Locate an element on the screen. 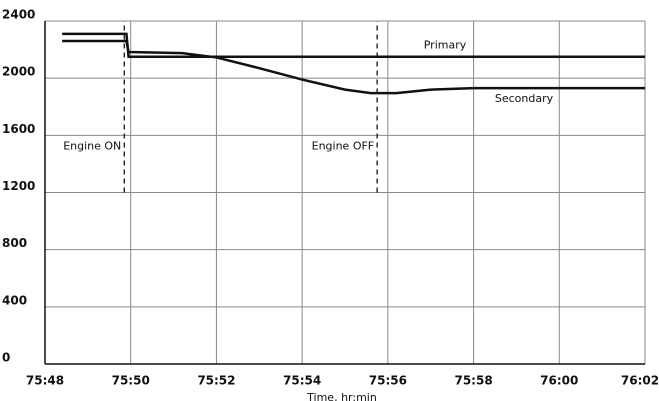  x-tick-label: 75:50 is located at coordinates (131, 381).